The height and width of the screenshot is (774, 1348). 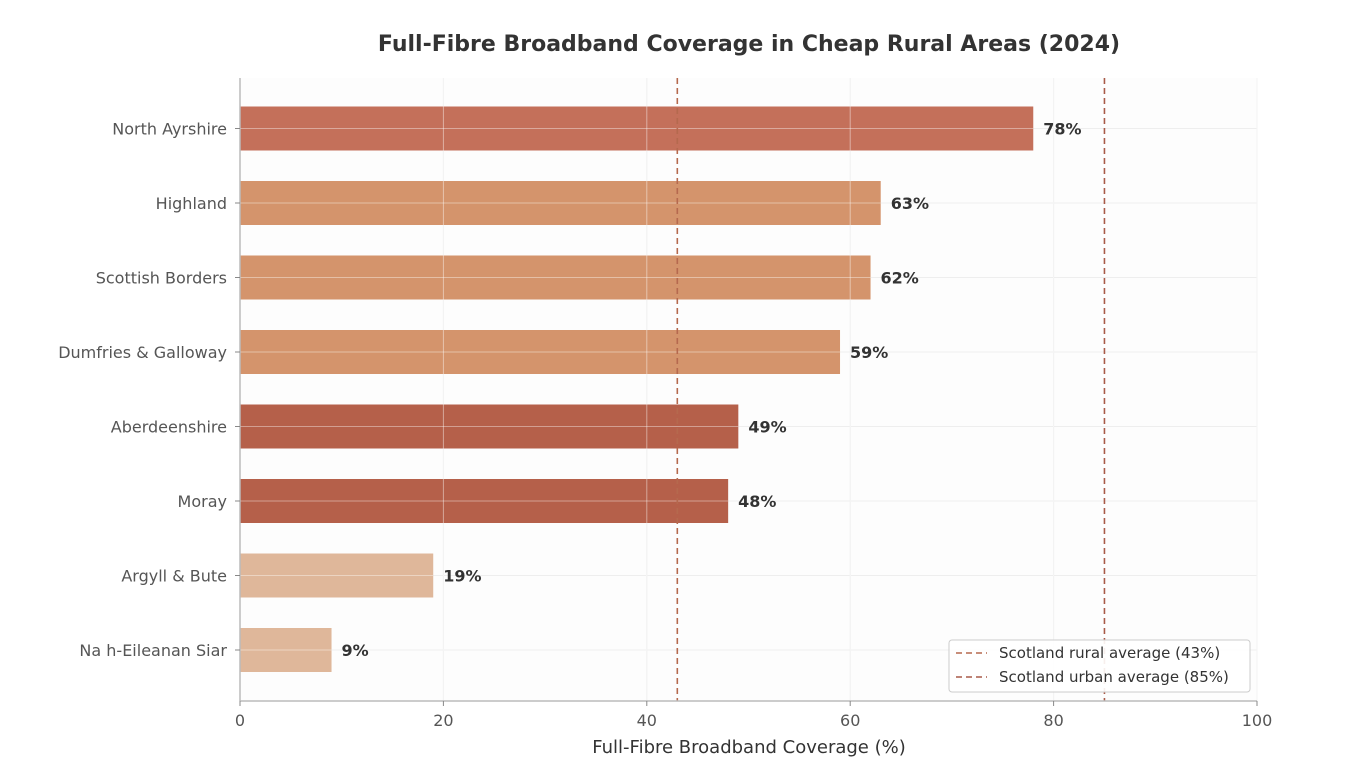 What do you see at coordinates (153, 650) in the screenshot?
I see `category-label: Na h-Eileanan Siar` at bounding box center [153, 650].